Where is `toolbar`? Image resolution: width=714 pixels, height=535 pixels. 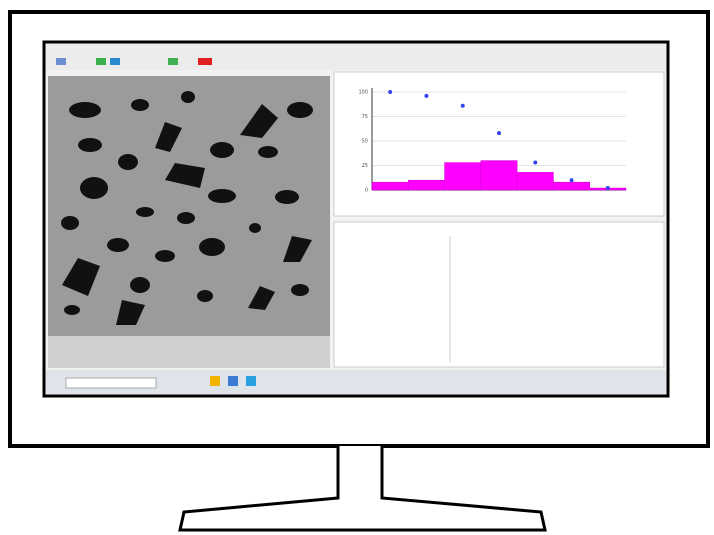 toolbar is located at coordinates (356, 57).